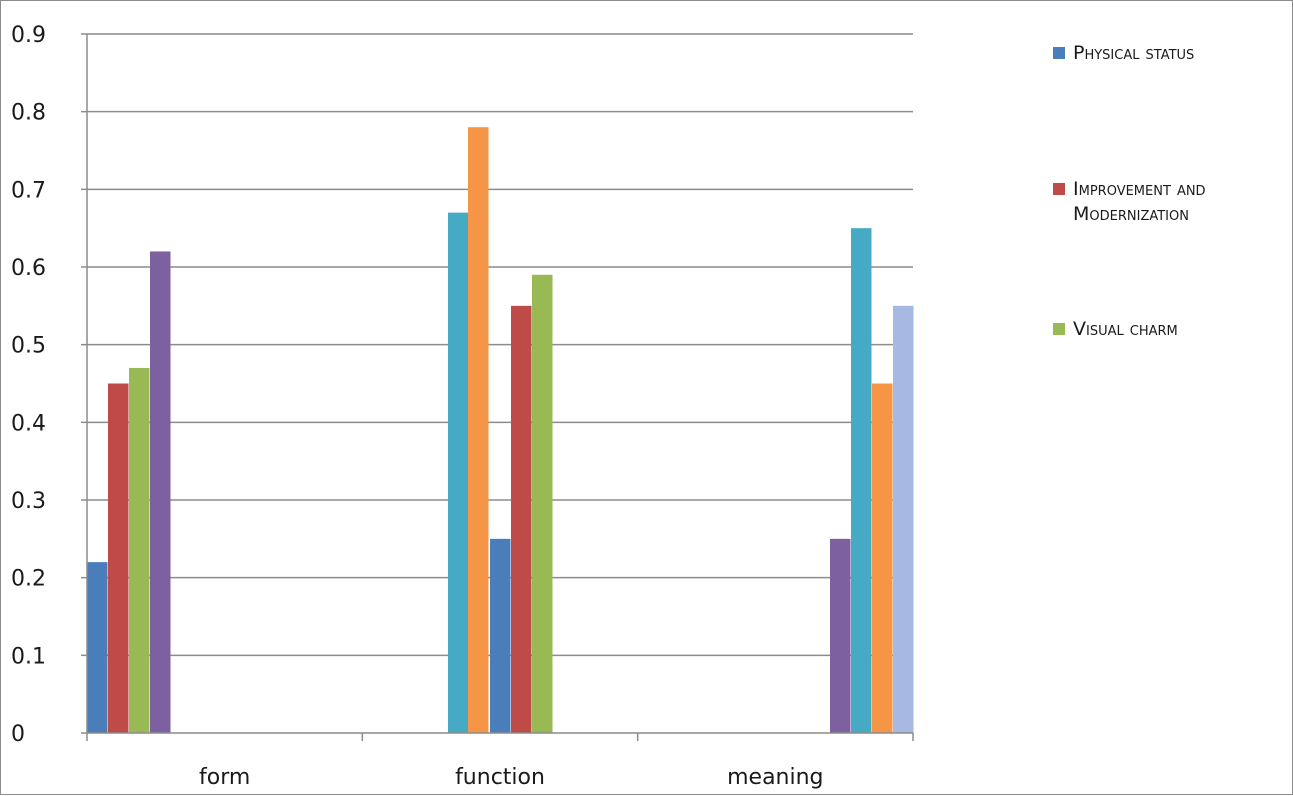 The image size is (1293, 796). I want to click on legend-item-physical-status: Physical status, so click(1171, 53).